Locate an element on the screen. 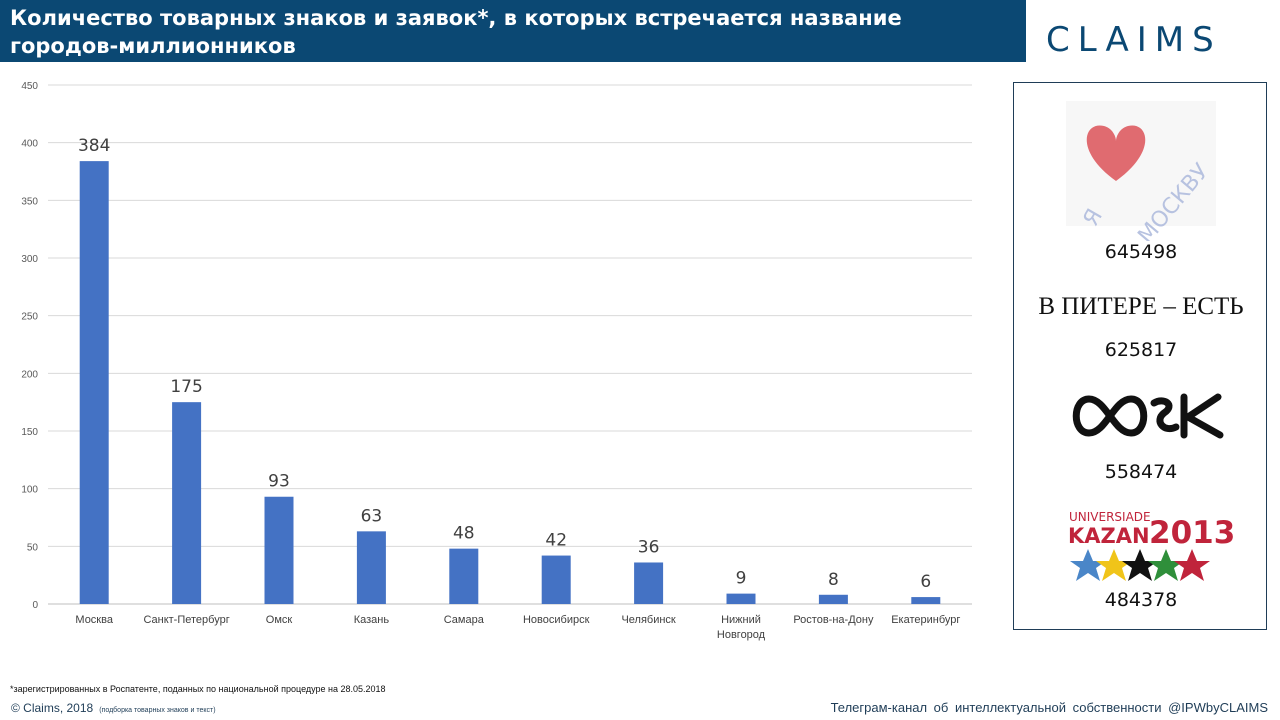  y-tick-label: 350 is located at coordinates (29, 201).